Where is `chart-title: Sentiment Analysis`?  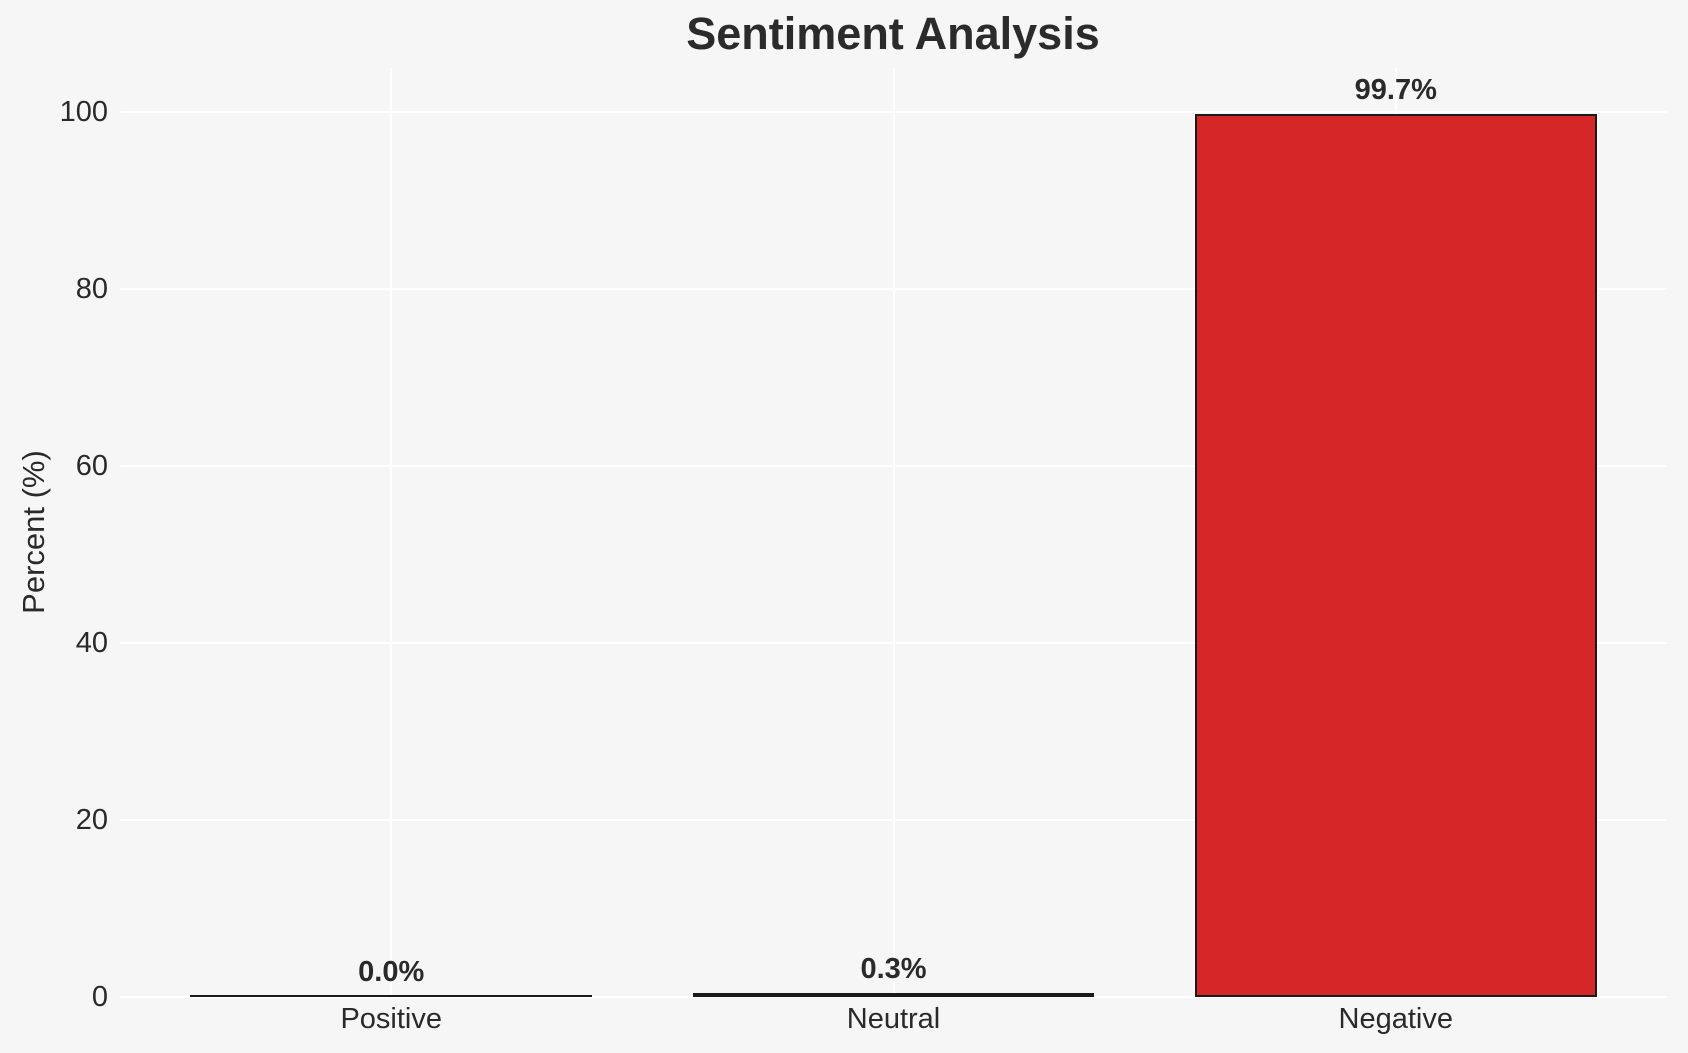 chart-title: Sentiment Analysis is located at coordinates (893, 33).